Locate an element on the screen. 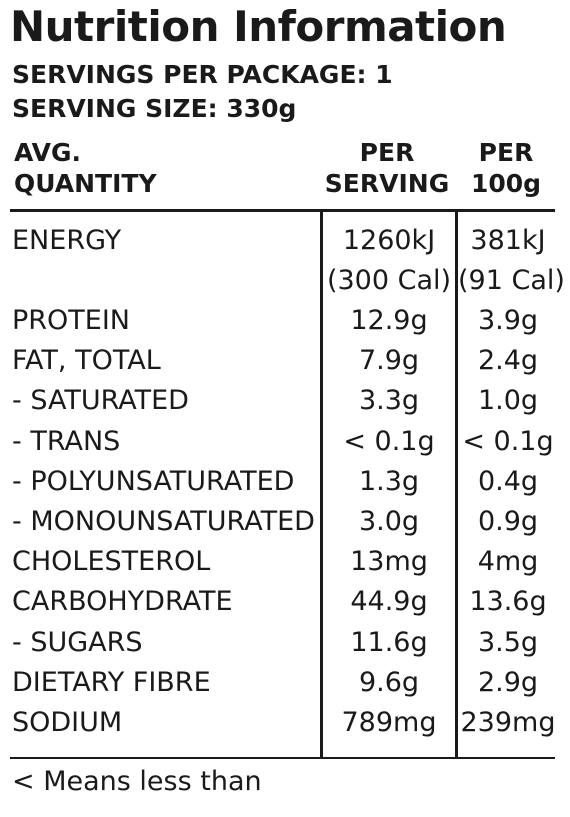 The image size is (570, 817). table-row-protein: PROTEIN 12.9g 3.9g is located at coordinates (285, 321).